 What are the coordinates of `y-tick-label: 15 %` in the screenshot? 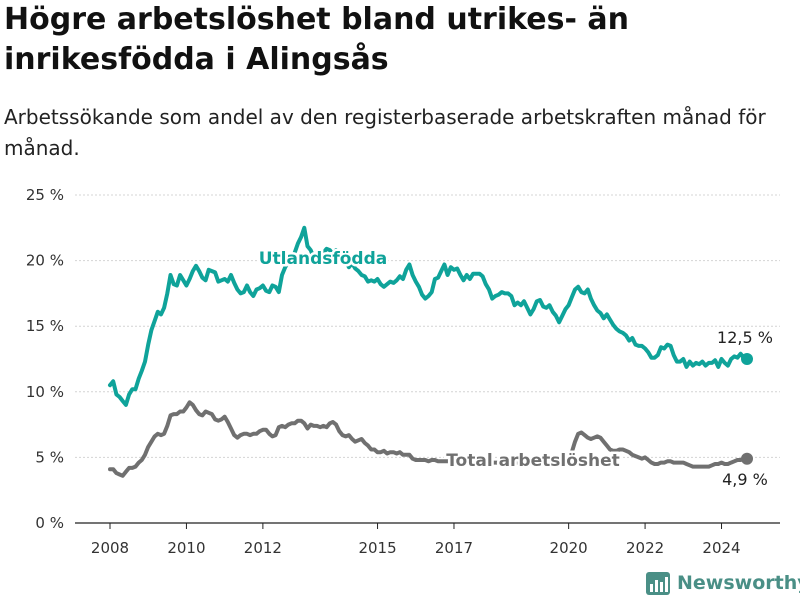 It's located at (45, 326).